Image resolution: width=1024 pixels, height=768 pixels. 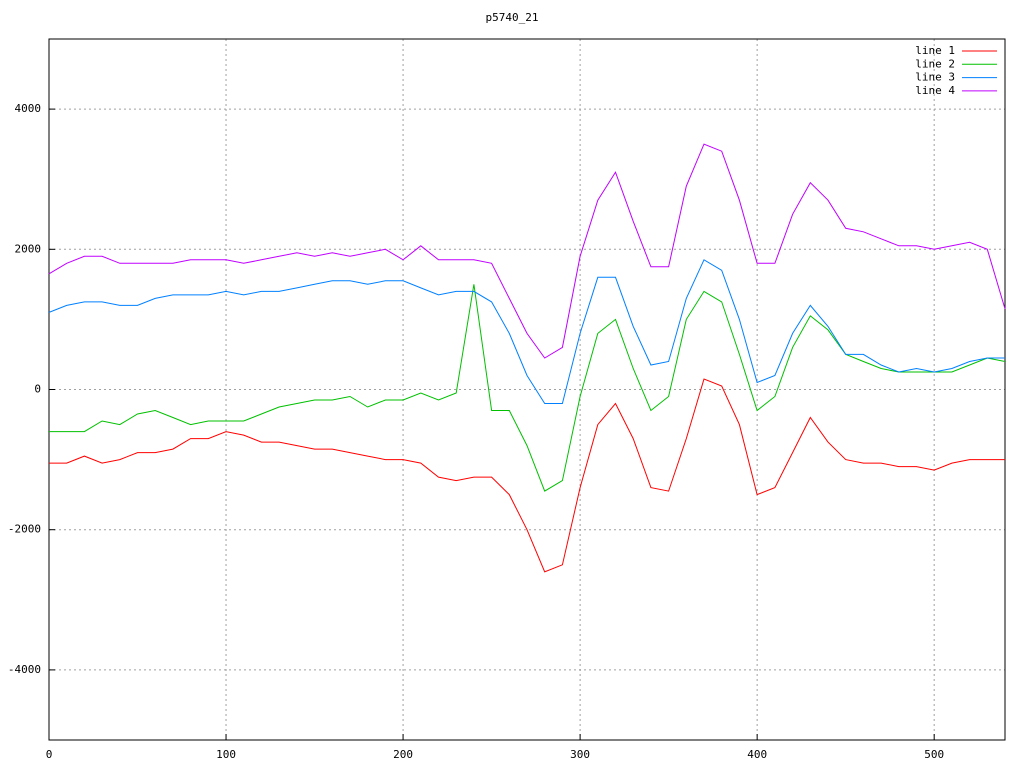 What do you see at coordinates (935, 50) in the screenshot?
I see `legend-label: line 1` at bounding box center [935, 50].